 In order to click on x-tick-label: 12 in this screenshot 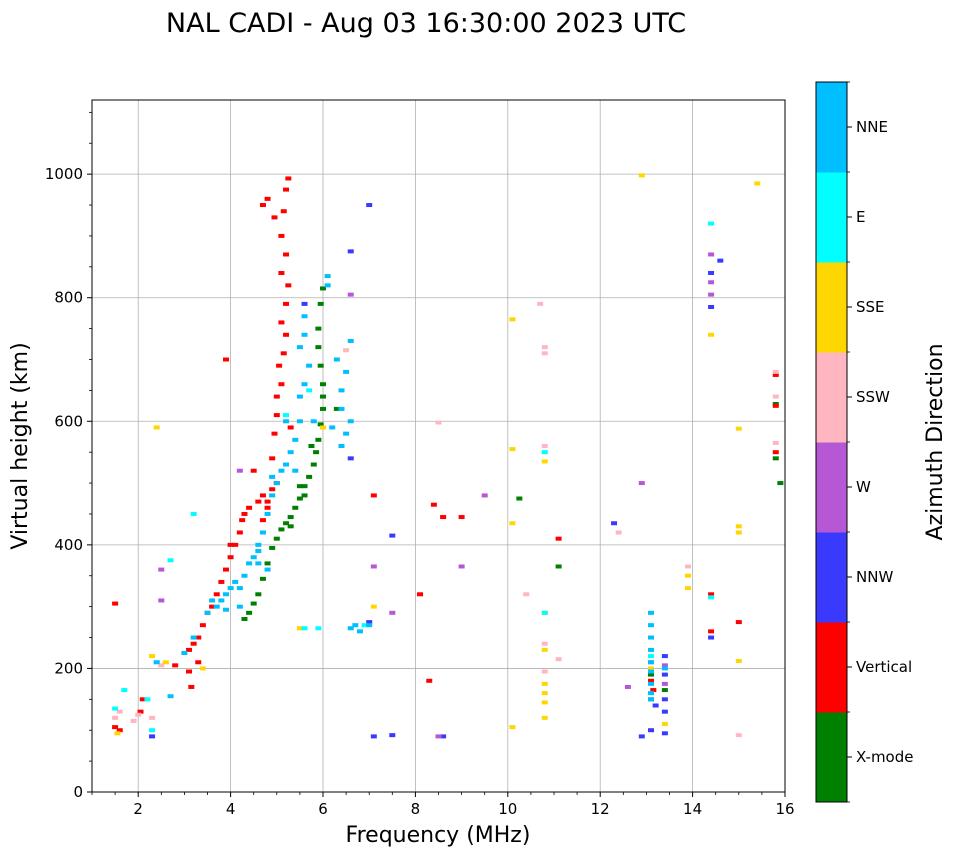, I will do `click(600, 809)`.